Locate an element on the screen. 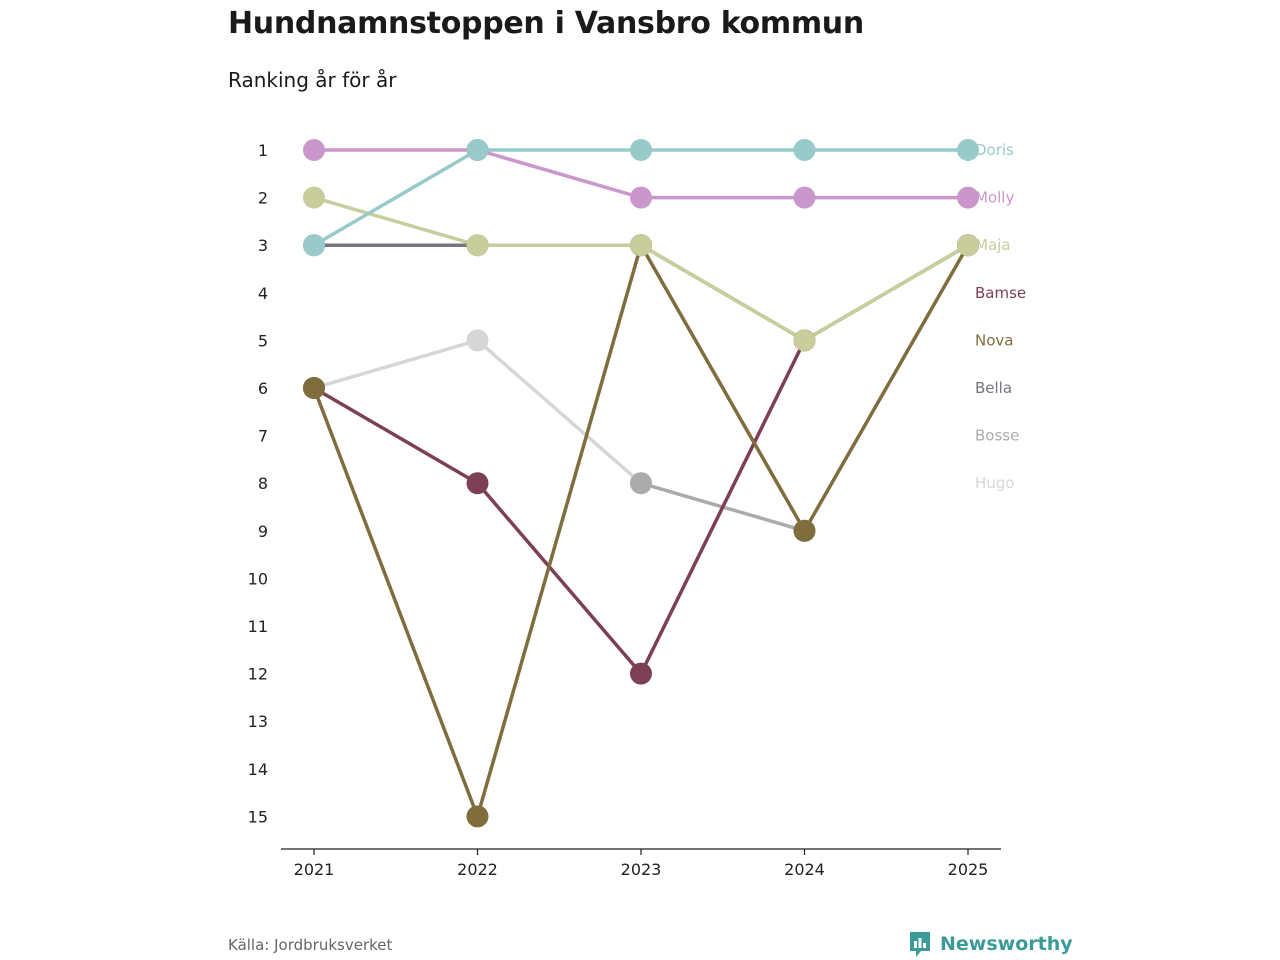 The image size is (1280, 960). end-label-bamse: Bamse is located at coordinates (1000, 293).